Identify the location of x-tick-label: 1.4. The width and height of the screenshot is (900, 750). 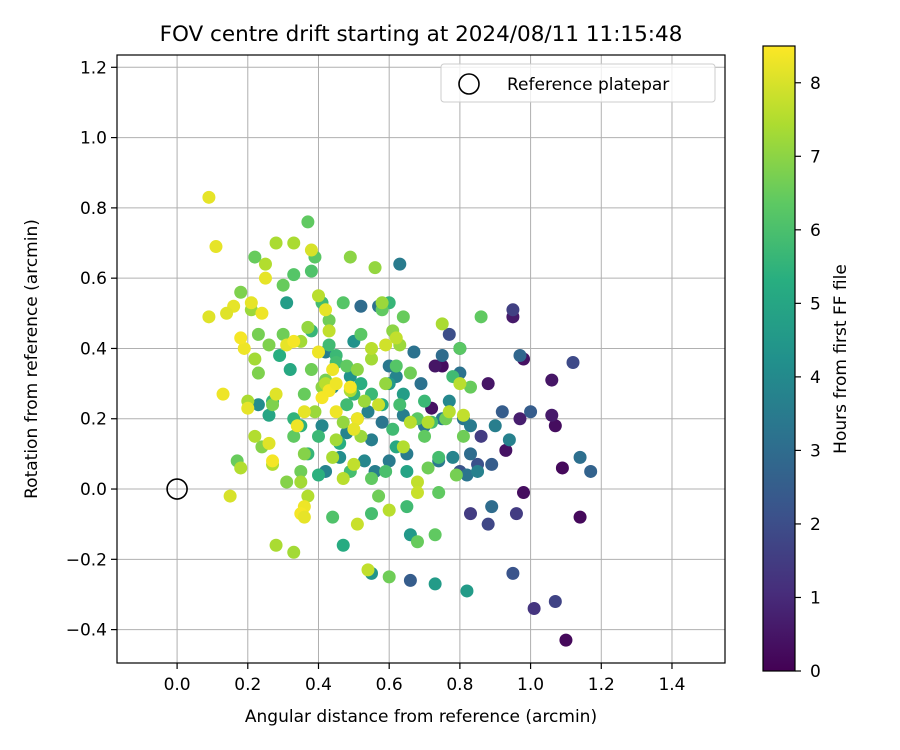
(671, 685).